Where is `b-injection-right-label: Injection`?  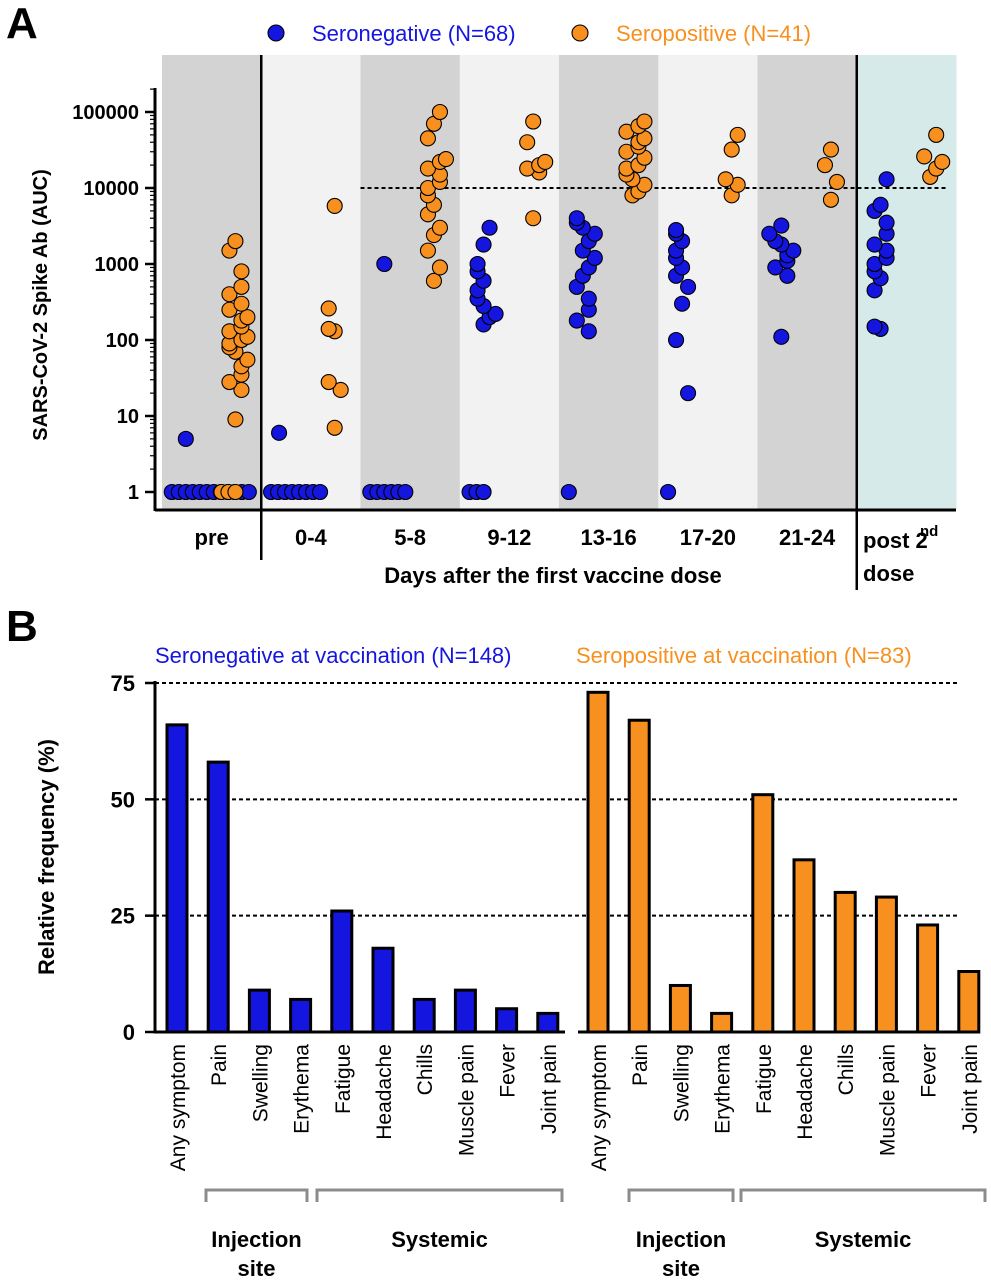
b-injection-right-label: Injection is located at coordinates (681, 1239).